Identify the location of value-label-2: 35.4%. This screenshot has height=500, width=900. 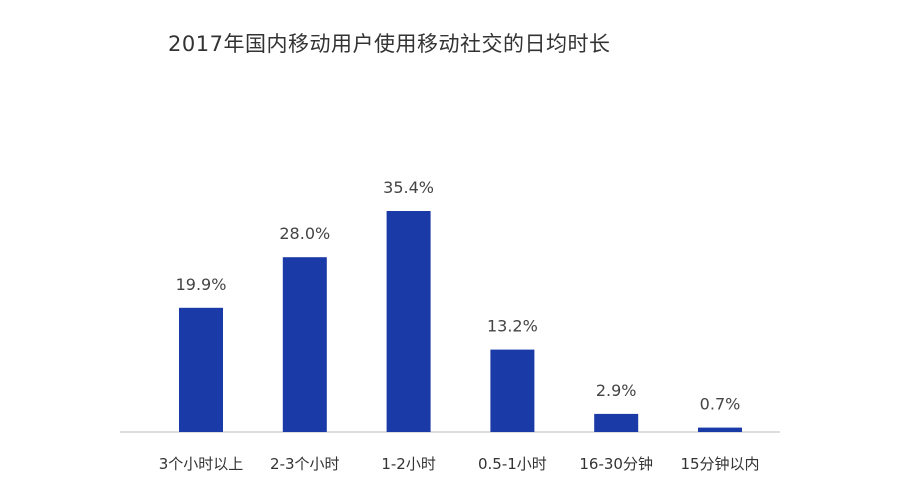
(408, 187).